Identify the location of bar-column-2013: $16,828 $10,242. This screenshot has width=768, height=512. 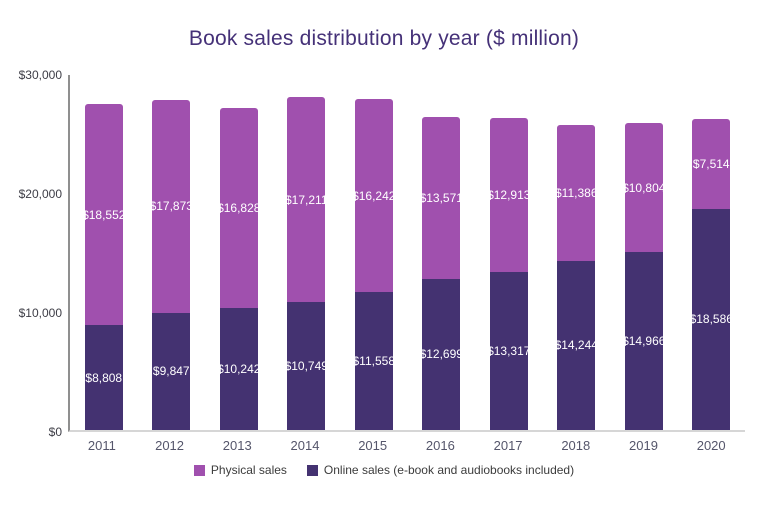
(239, 252).